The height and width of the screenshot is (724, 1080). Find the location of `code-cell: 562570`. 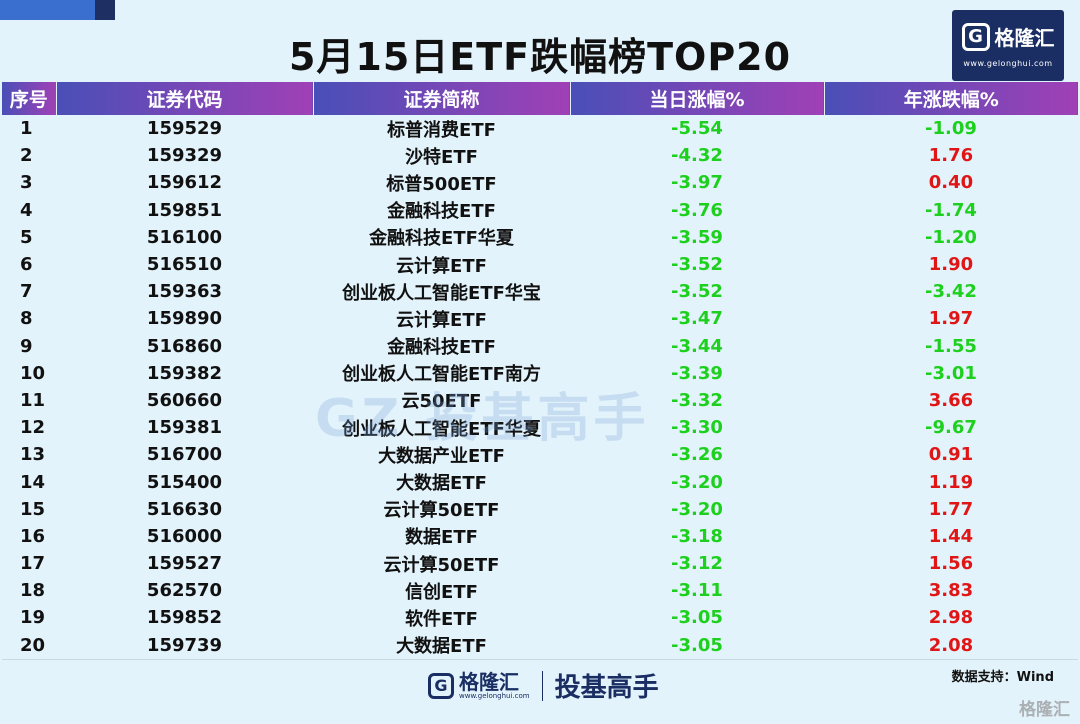

code-cell: 562570 is located at coordinates (184, 591).